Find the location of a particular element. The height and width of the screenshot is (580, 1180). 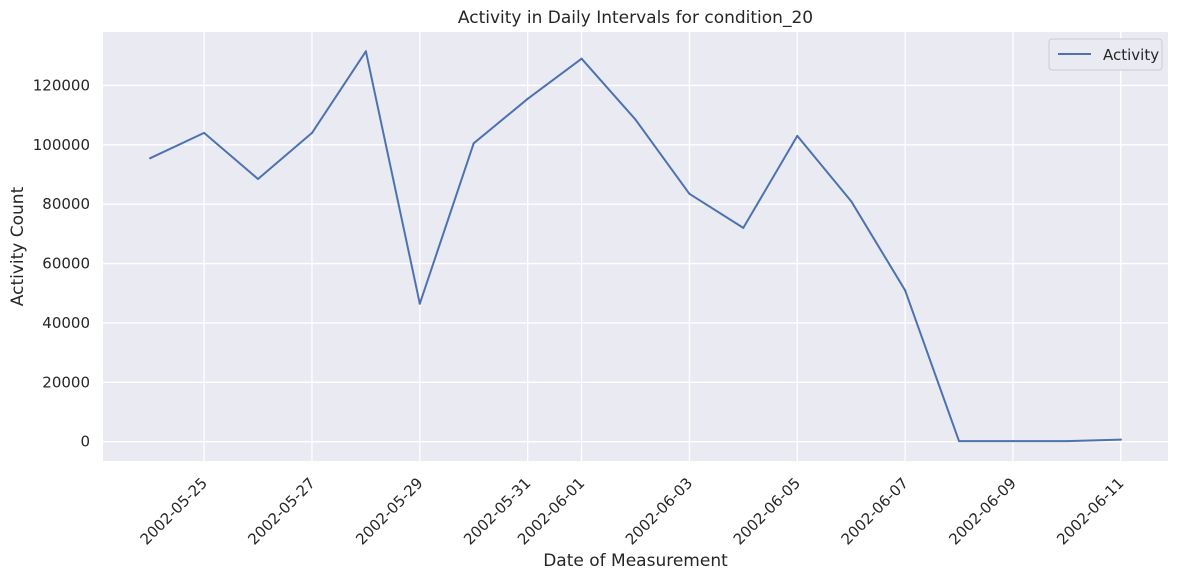

x-tick-label: 2002-05-25 is located at coordinates (174, 511).